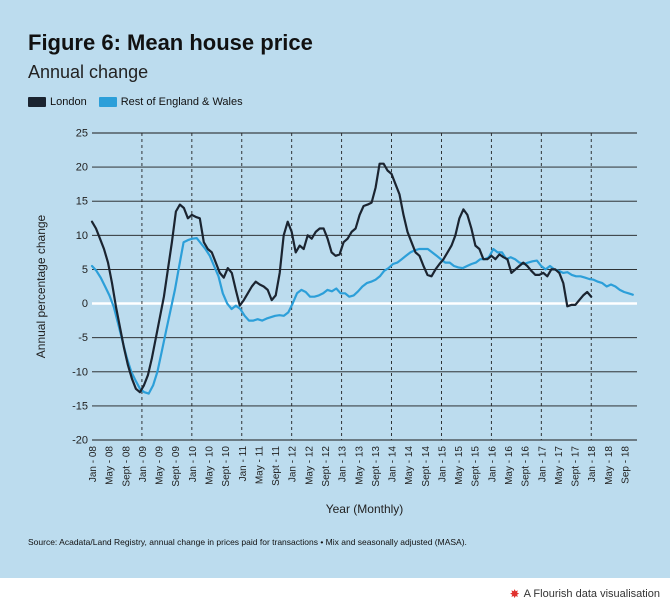 Image resolution: width=670 pixels, height=607 pixels. What do you see at coordinates (68, 102) in the screenshot?
I see `legend-label-london: London` at bounding box center [68, 102].